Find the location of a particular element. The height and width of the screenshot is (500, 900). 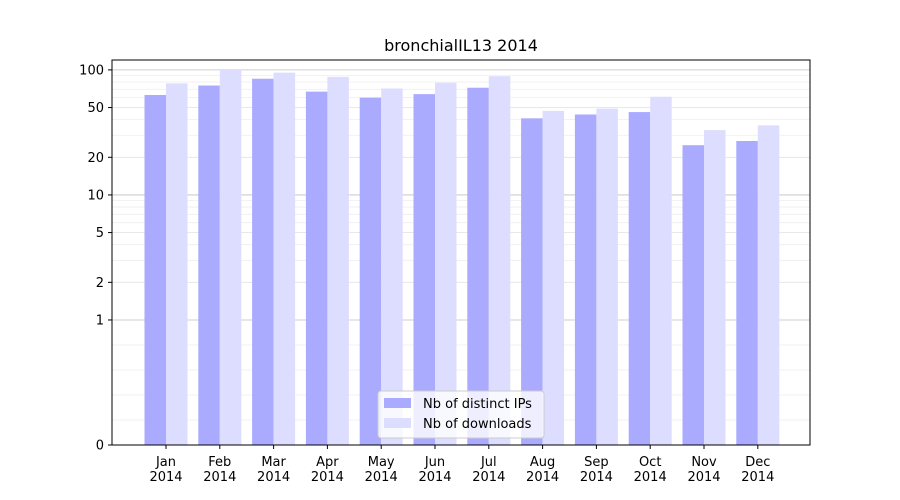

x-tick-label: May 2014 is located at coordinates (381, 470).